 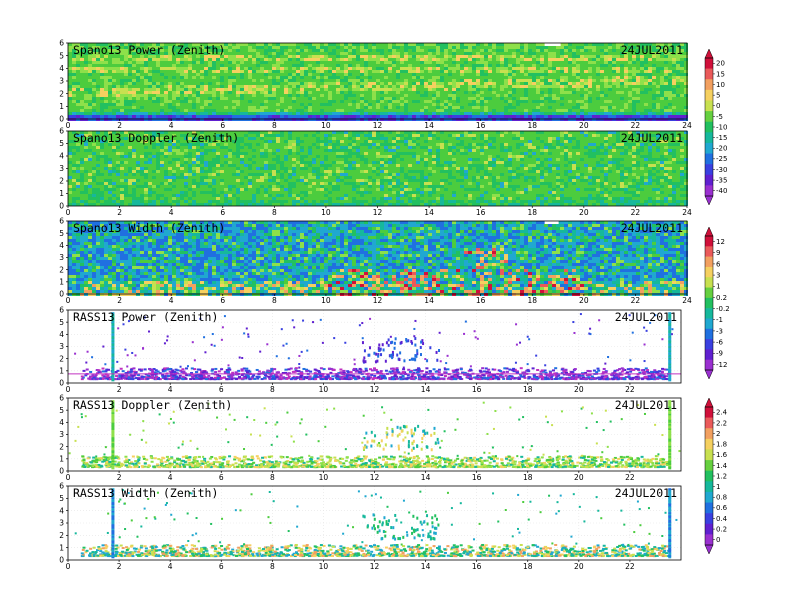 What do you see at coordinates (719, 117) in the screenshot?
I see `colorbar-label: -5` at bounding box center [719, 117].